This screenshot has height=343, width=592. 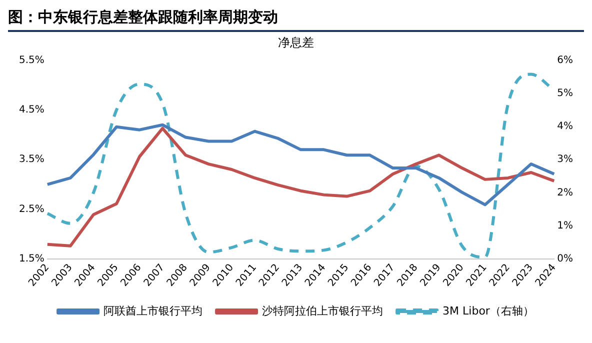 I want to click on y2-tick-label: 0%, so click(x=565, y=258).